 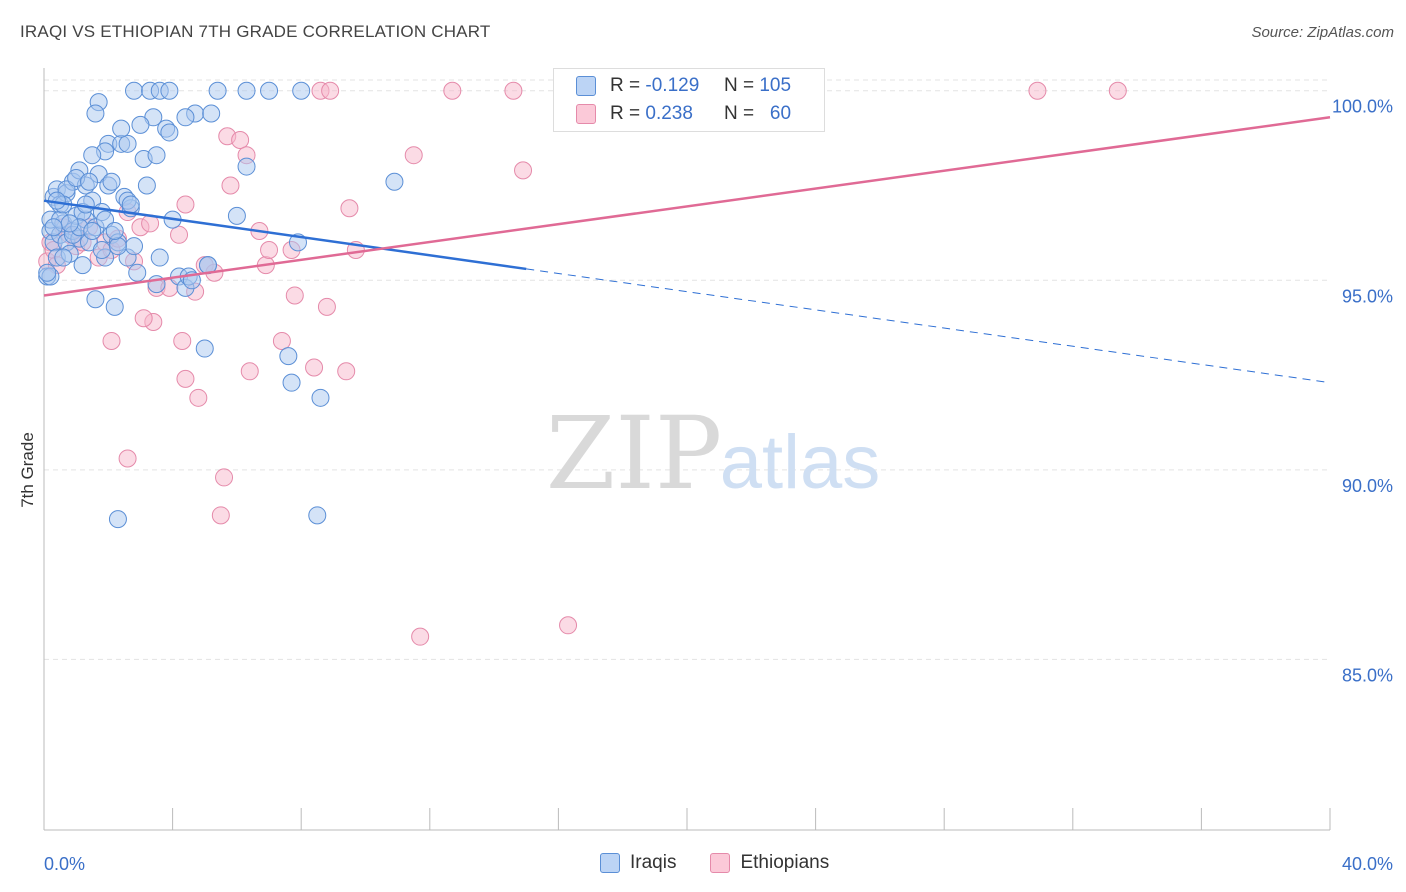 What do you see at coordinates (27, 470) in the screenshot?
I see `y-axis-label: 7th Grade` at bounding box center [27, 470].